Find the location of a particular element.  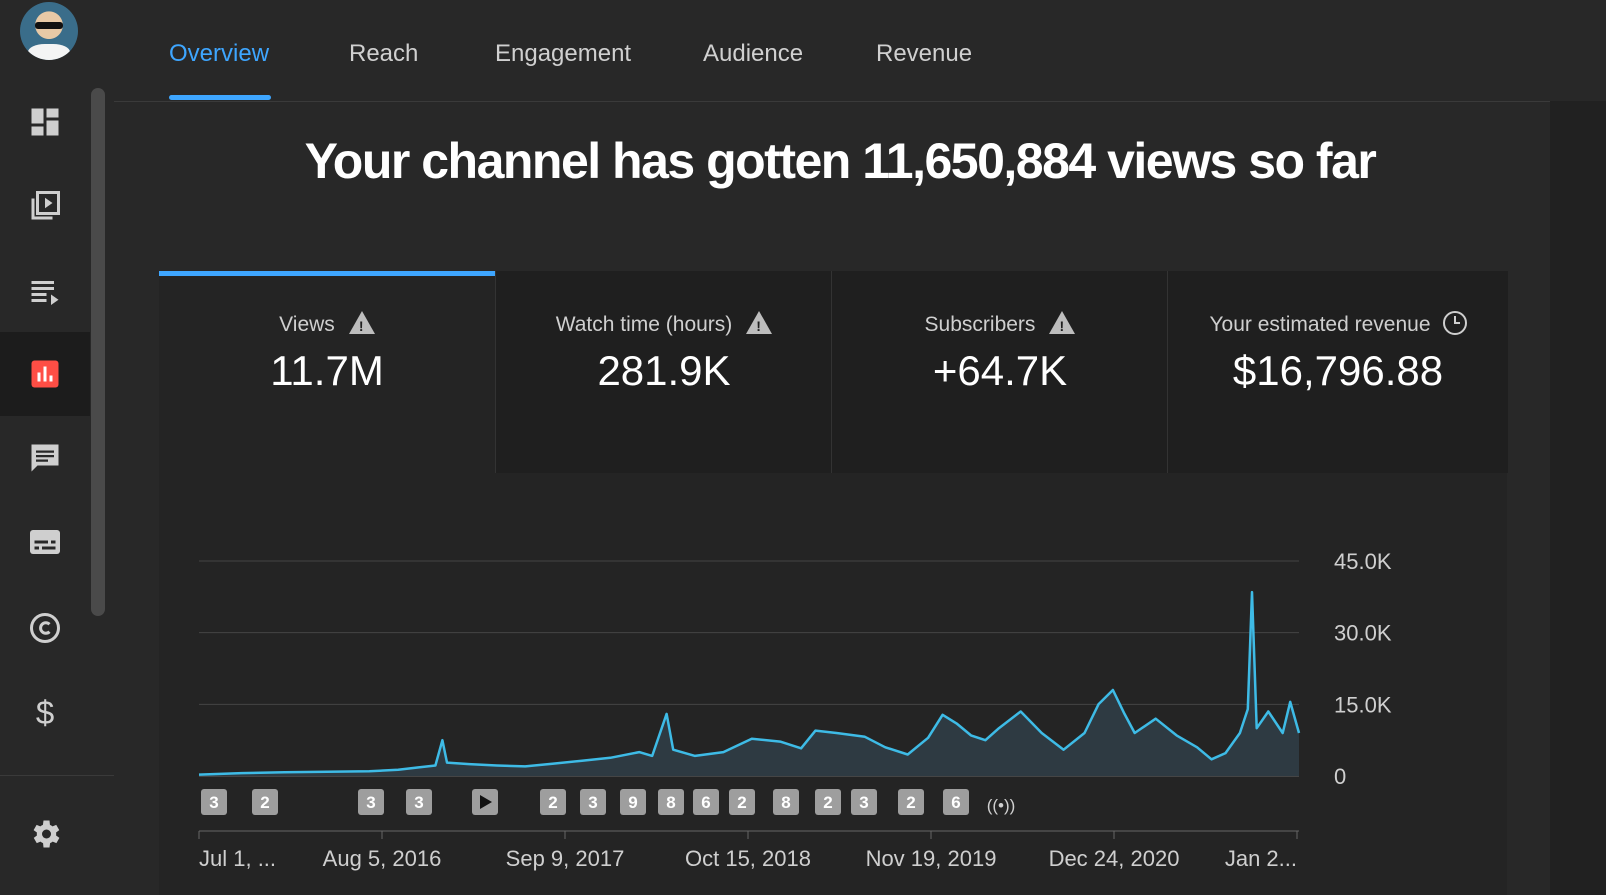

metric-value: $16,796.88 is located at coordinates (1338, 370).